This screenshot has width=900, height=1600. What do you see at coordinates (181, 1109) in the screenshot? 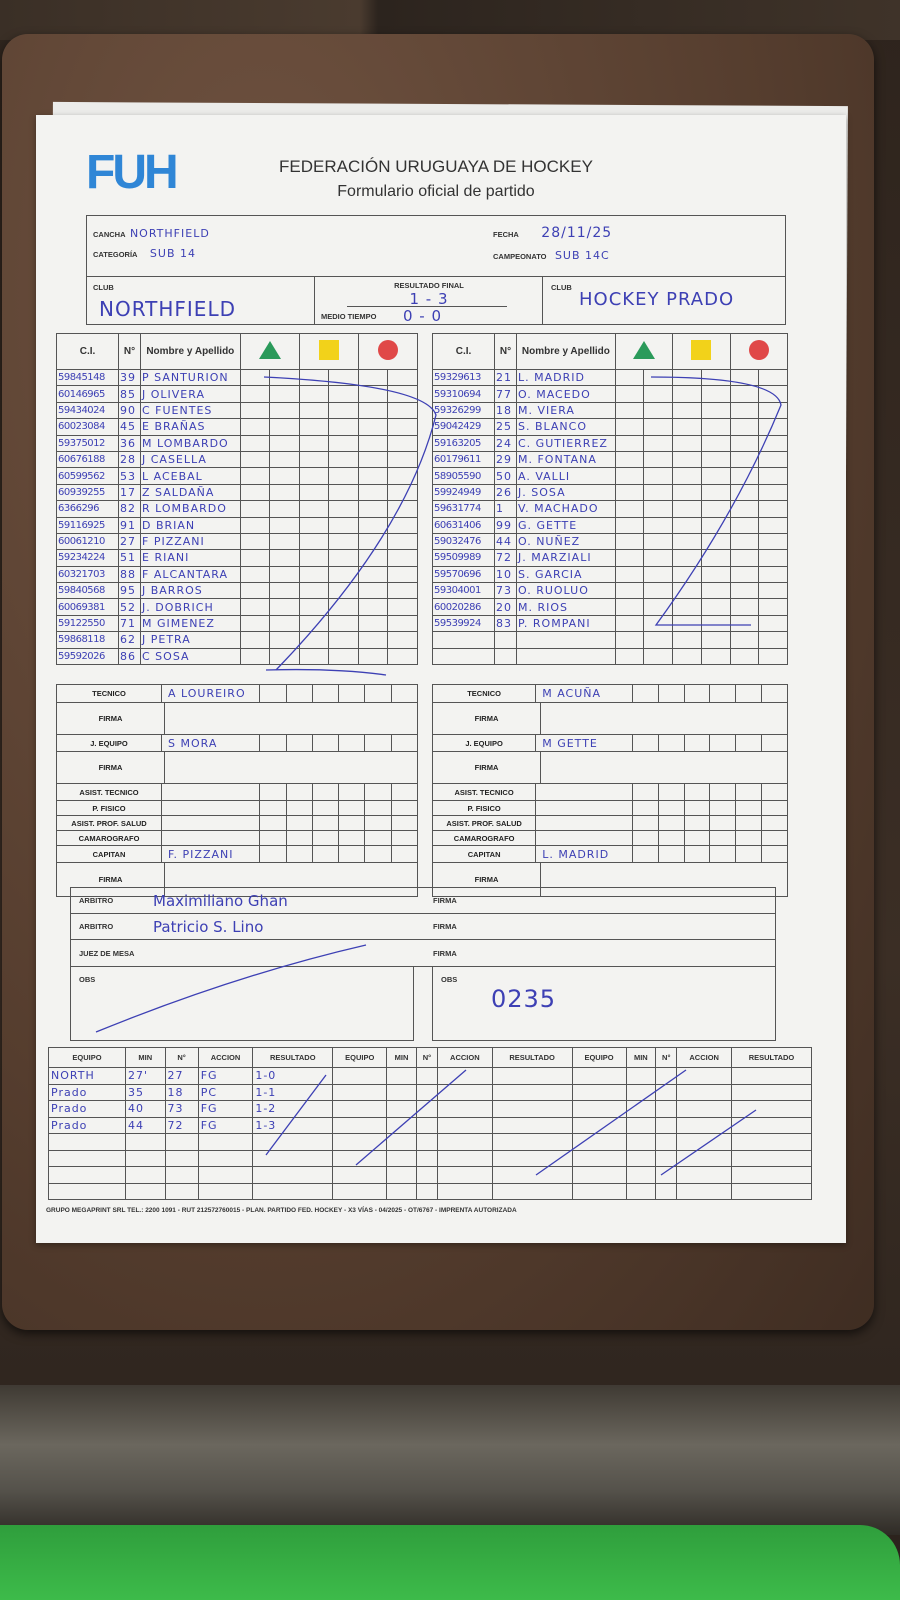
I see `event-cell: 73` at bounding box center [181, 1109].